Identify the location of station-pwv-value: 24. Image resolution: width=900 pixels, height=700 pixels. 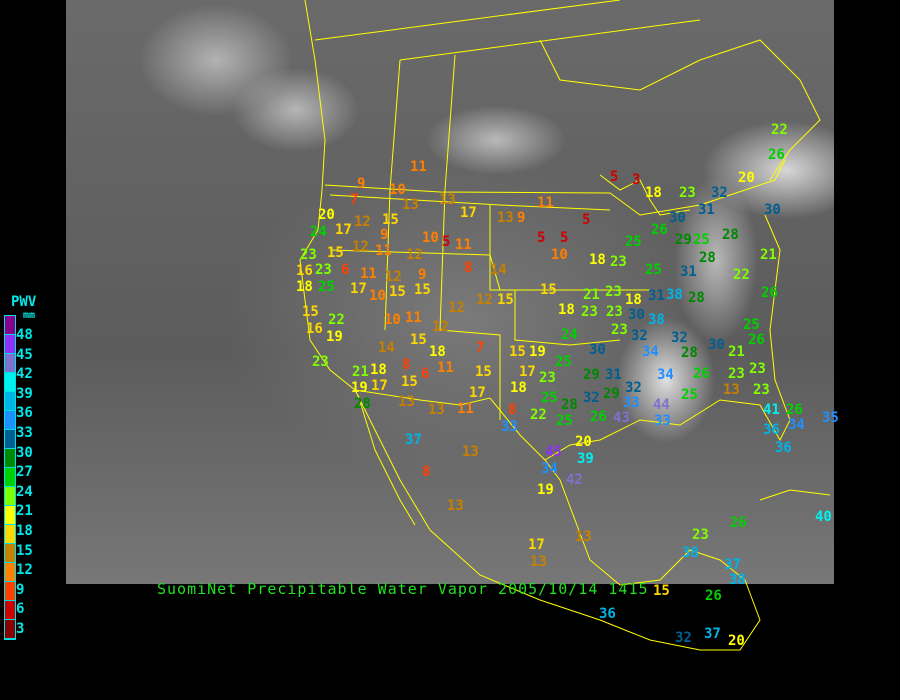
(318, 232).